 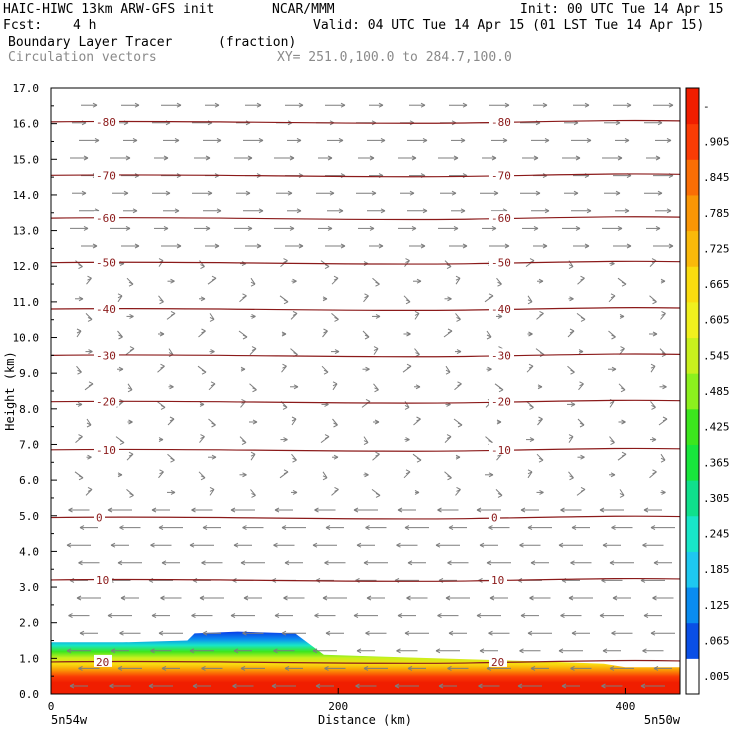 What do you see at coordinates (716, 141) in the screenshot?
I see `colorbar-label: .905` at bounding box center [716, 141].